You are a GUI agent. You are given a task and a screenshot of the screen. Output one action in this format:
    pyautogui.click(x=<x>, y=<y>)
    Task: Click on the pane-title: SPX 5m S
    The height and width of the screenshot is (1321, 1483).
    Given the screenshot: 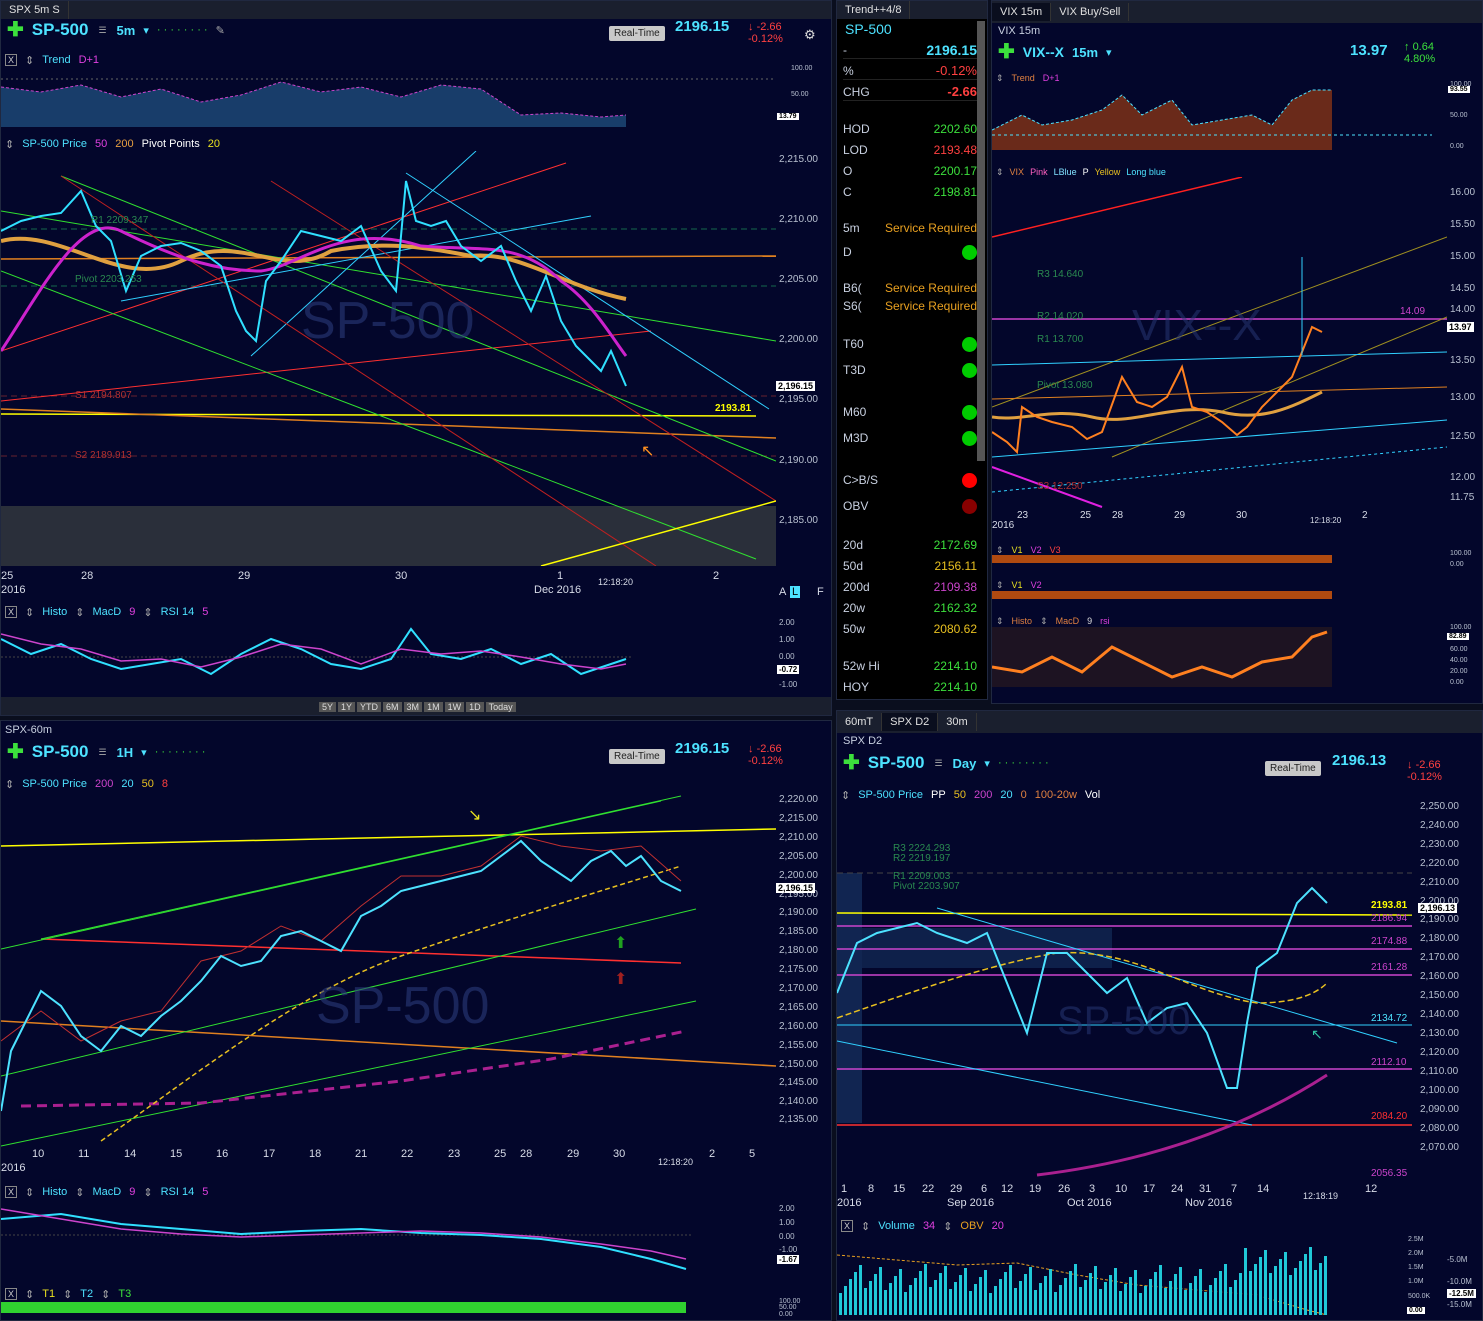 What is the action you would take?
    pyautogui.click(x=35, y=10)
    